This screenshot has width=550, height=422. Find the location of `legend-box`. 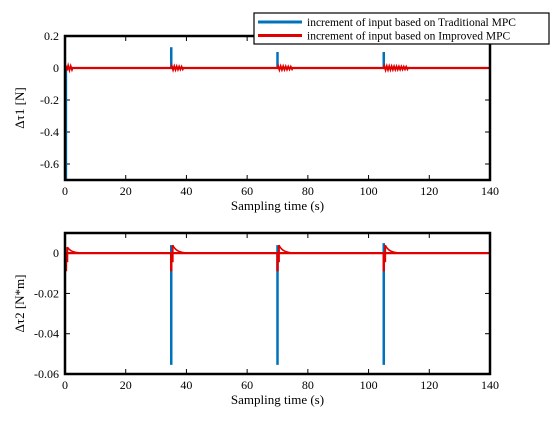

legend-box is located at coordinates (401, 28).